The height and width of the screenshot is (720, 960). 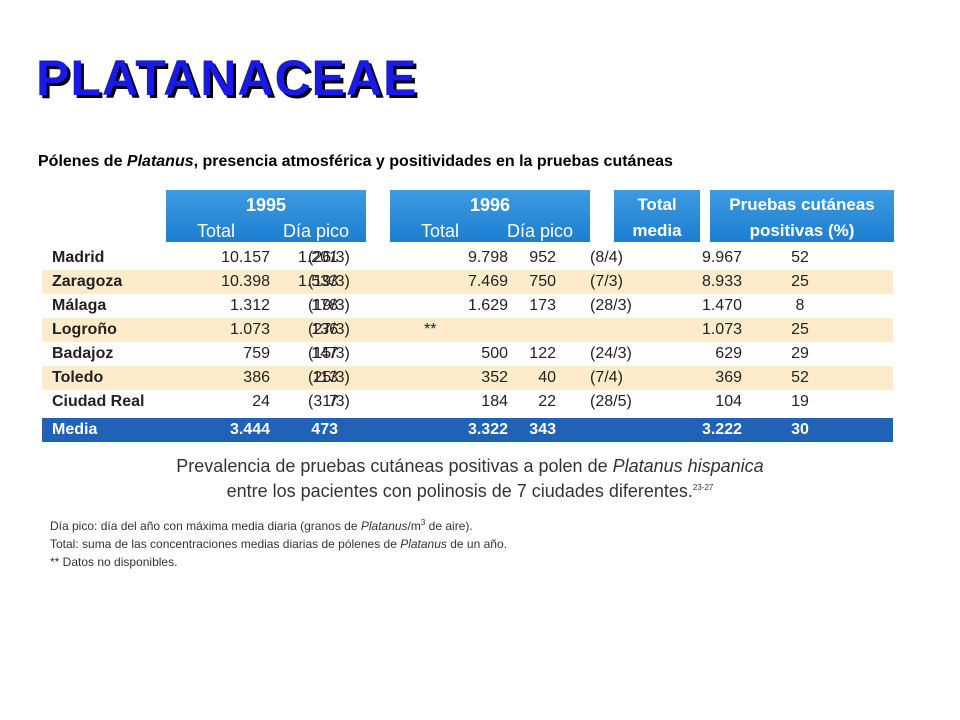 I want to click on header-1995: 1995 Total Día pico, so click(x=266, y=216).